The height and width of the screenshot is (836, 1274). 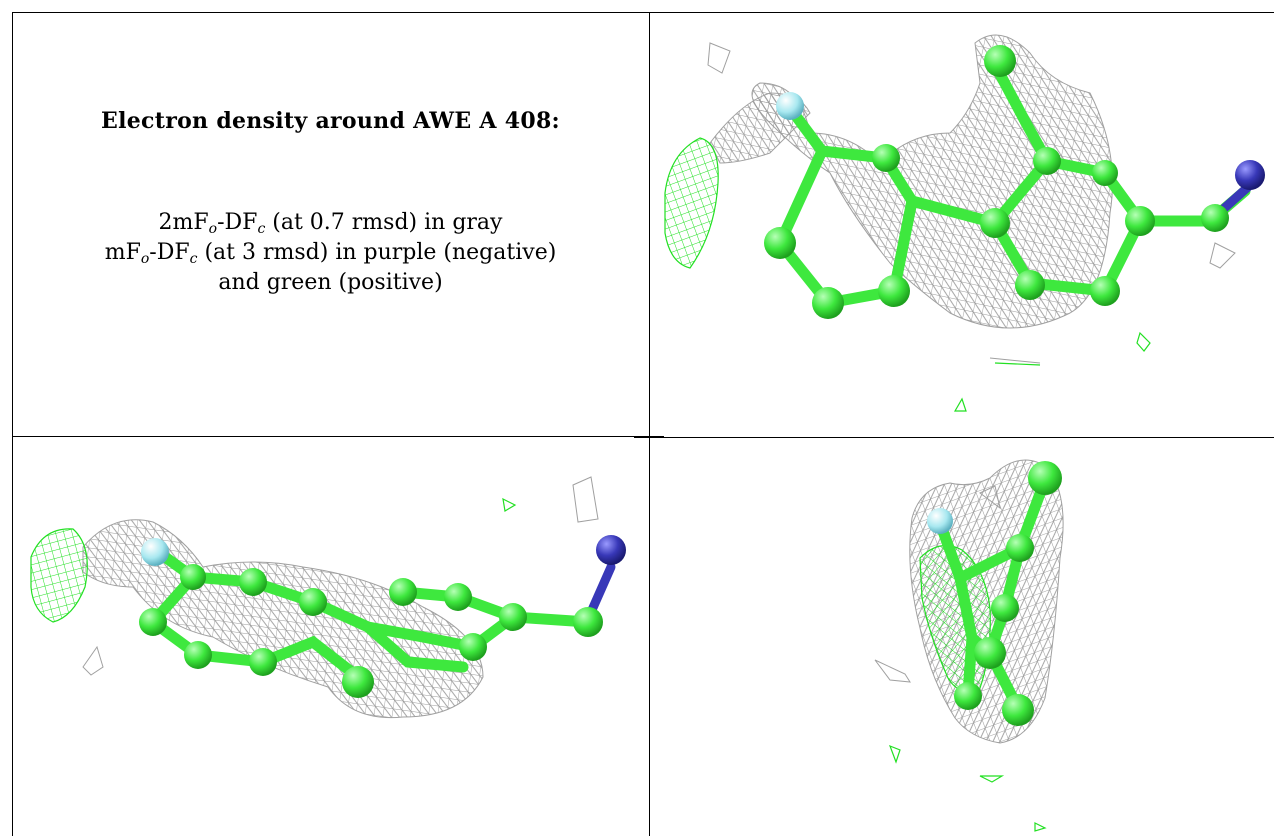 I want to click on caption-line-2fofc: 2mFo-DFc (at 0.7 rmsd) in gray, so click(x=330, y=223).